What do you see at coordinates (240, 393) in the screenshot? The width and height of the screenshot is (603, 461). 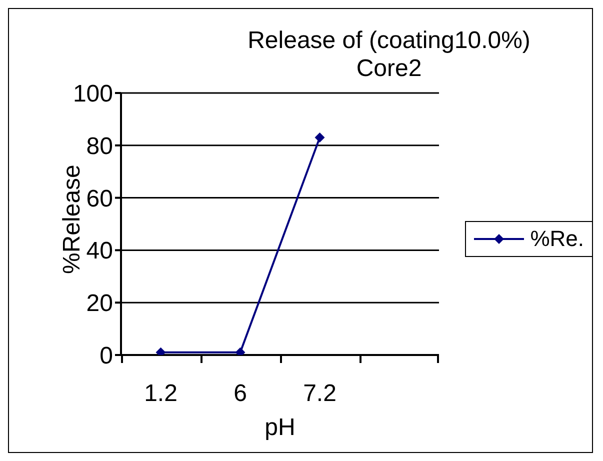 I see `x-tick-label: 6` at bounding box center [240, 393].